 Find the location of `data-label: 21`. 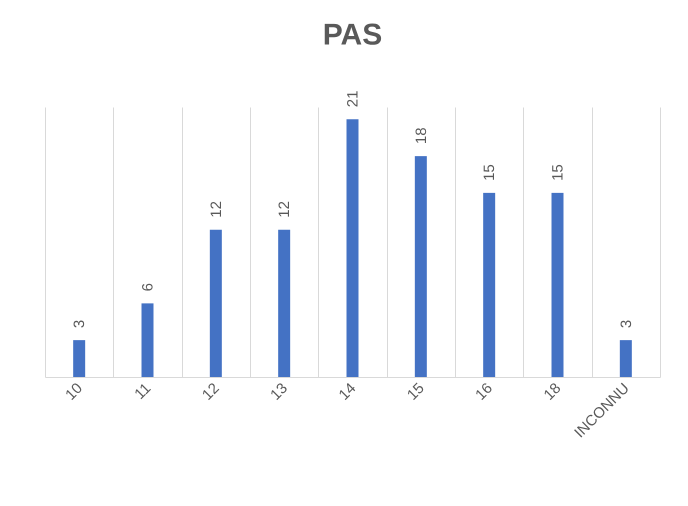

data-label: 21 is located at coordinates (353, 99).